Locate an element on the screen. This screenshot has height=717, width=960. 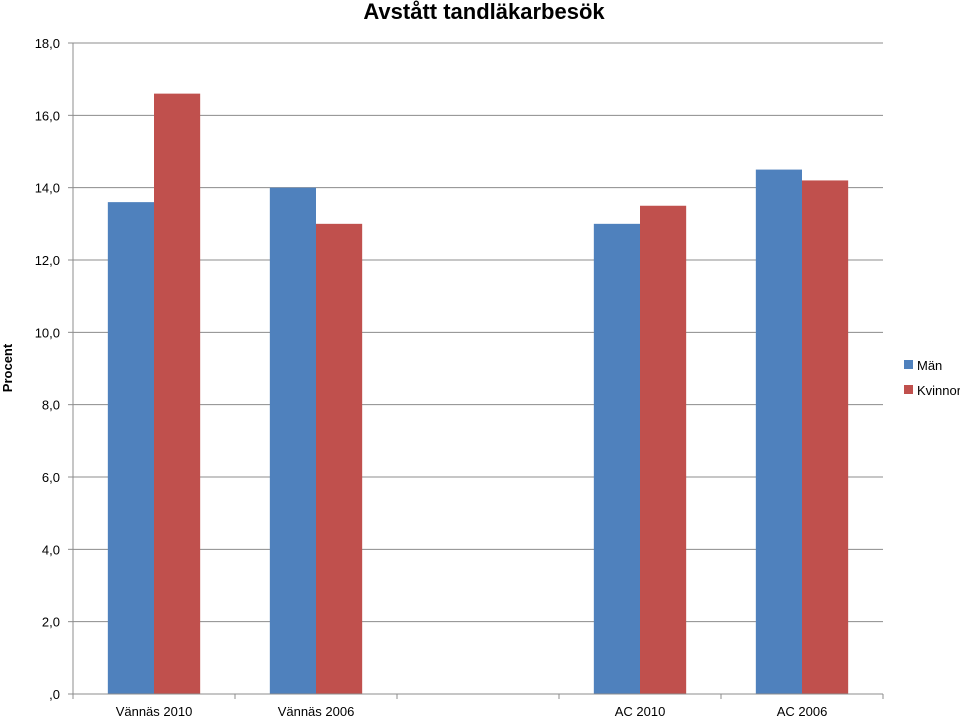
y-tick-label: 6,0 is located at coordinates (51, 477).